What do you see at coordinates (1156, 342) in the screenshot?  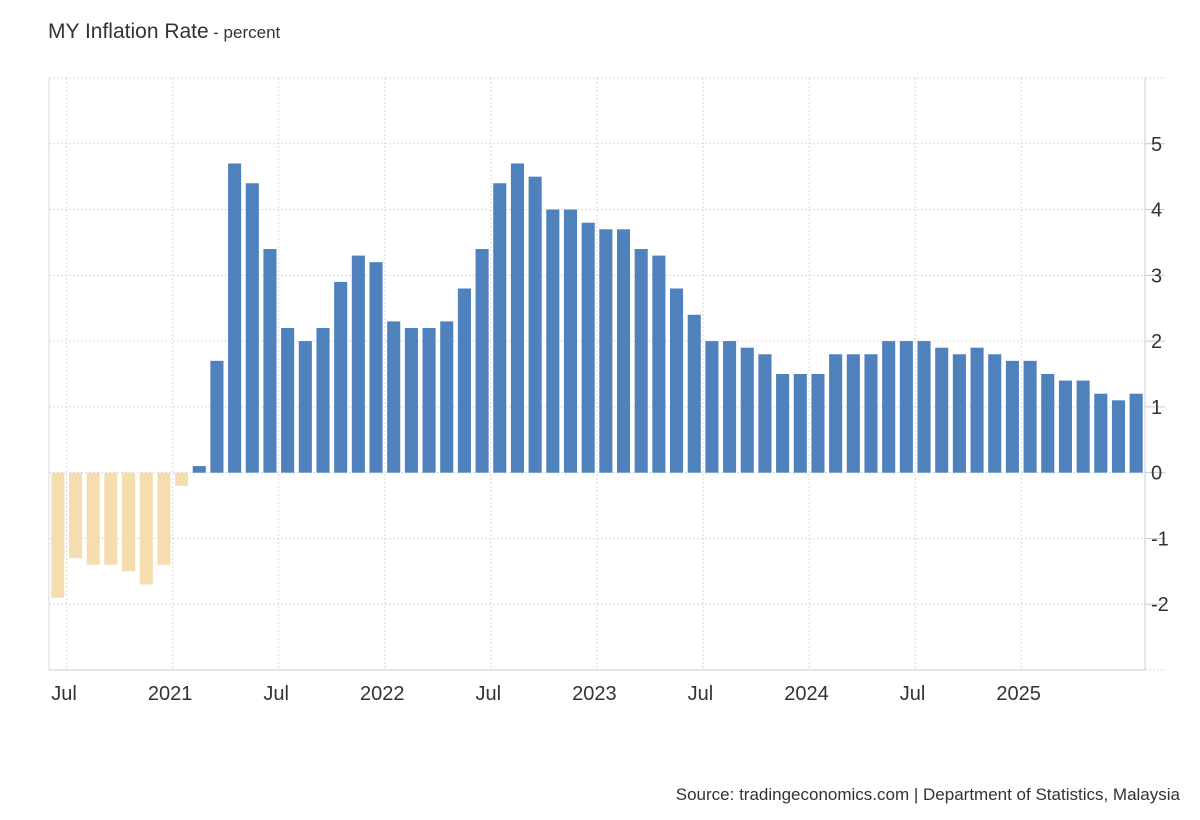 I see `y-tick-label: 2` at bounding box center [1156, 342].